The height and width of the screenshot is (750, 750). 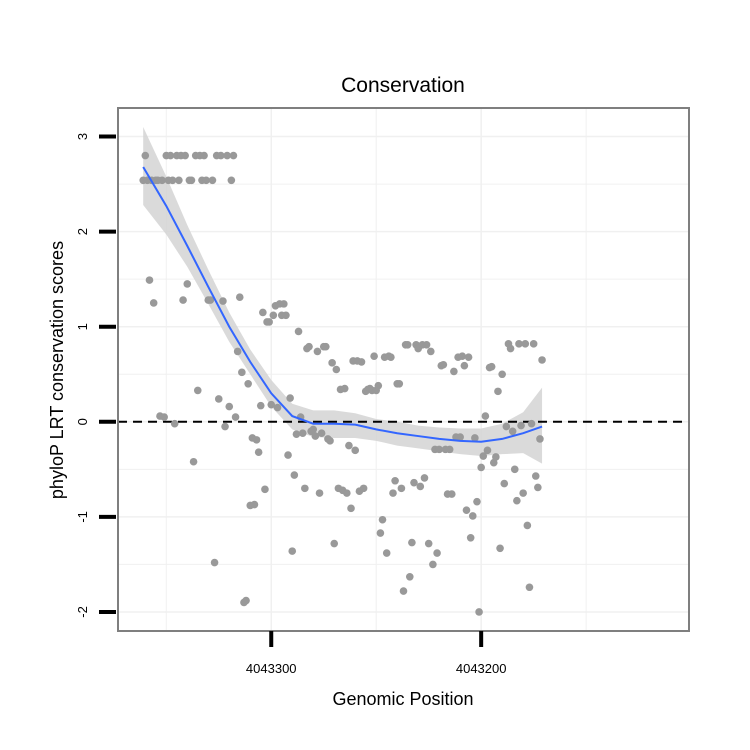 I want to click on x-axis: 4043300 4043200, so click(x=376, y=653).